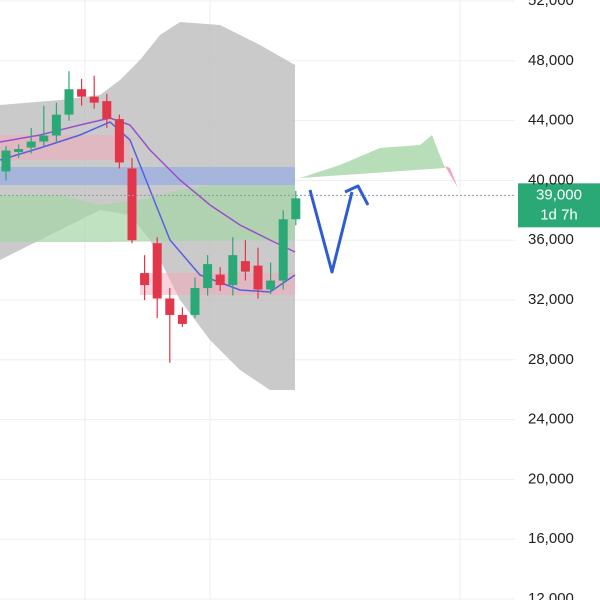 This screenshot has width=600, height=600. What do you see at coordinates (551, 179) in the screenshot?
I see `y-tick-label: 40,000` at bounding box center [551, 179].